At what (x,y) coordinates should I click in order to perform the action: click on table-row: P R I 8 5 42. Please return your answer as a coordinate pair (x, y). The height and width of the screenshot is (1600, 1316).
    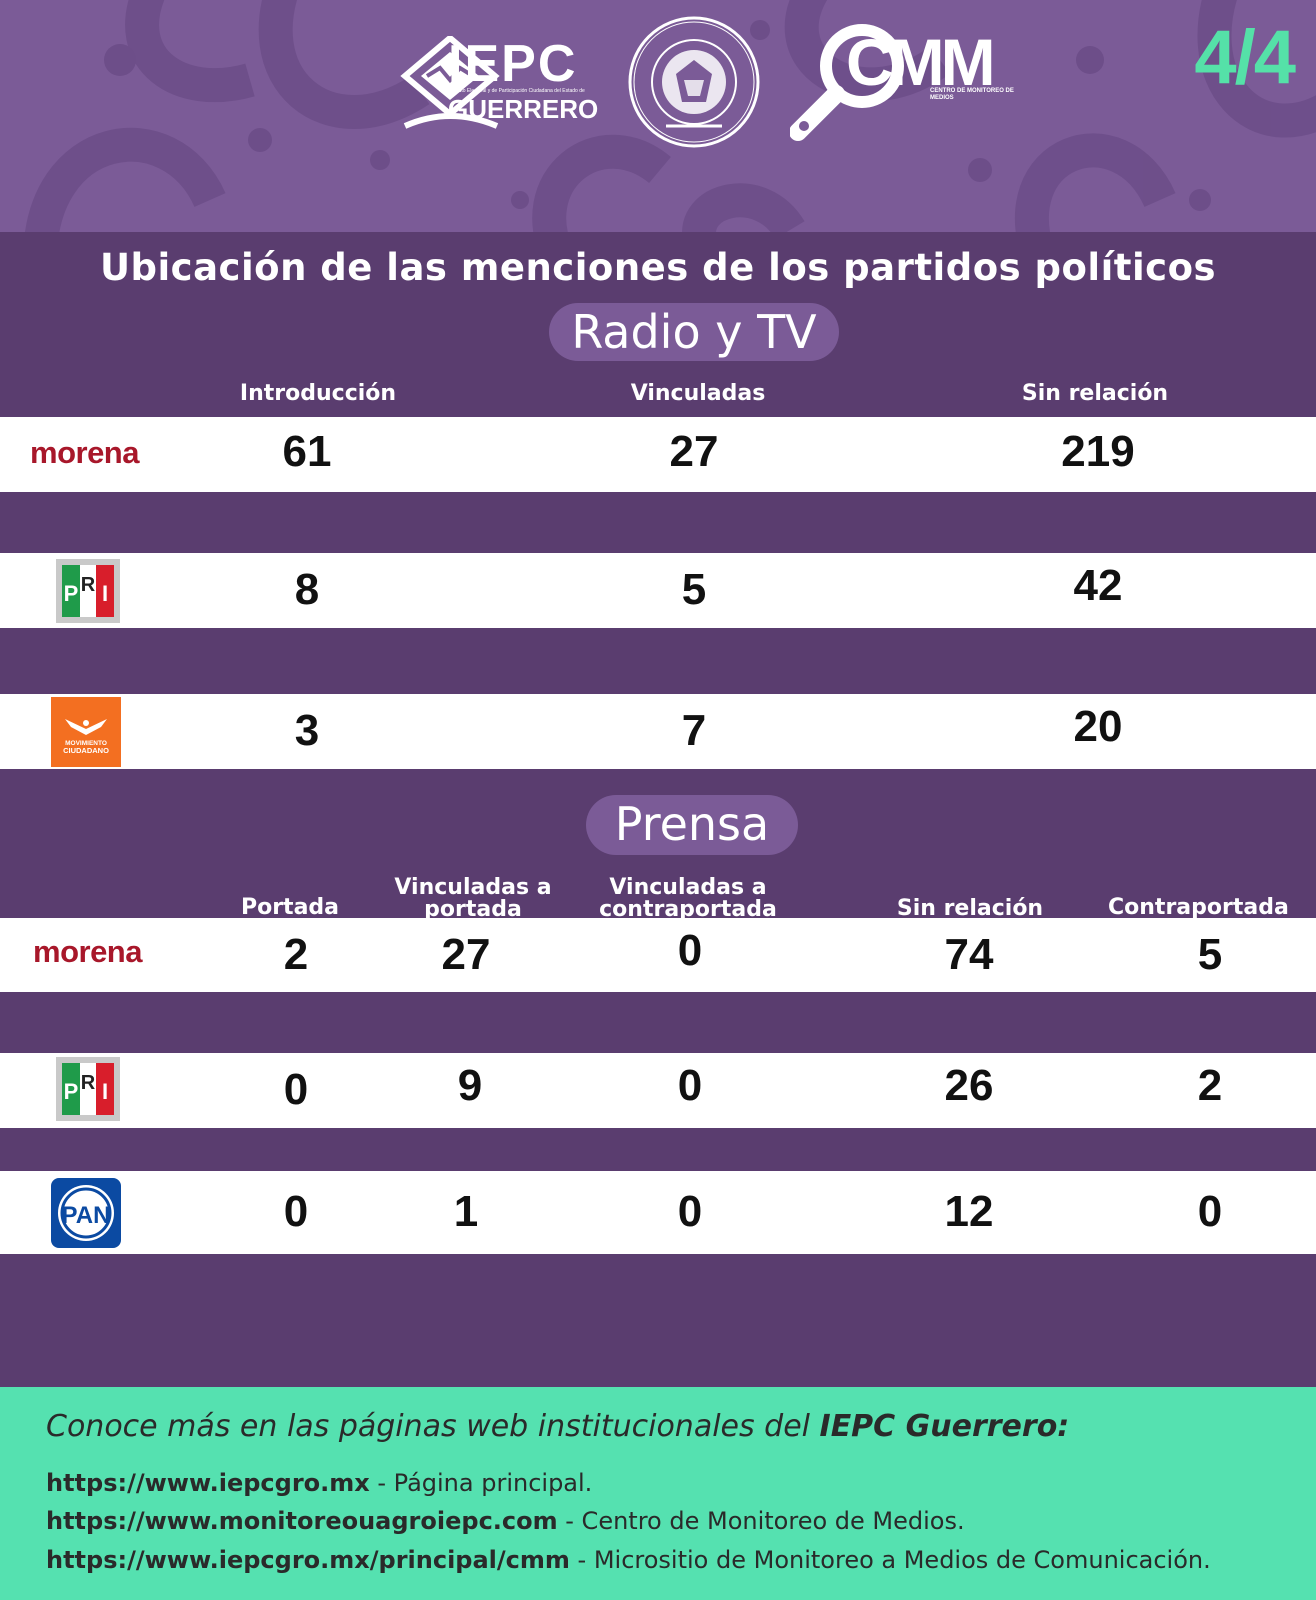
    Looking at the image, I should click on (658, 590).